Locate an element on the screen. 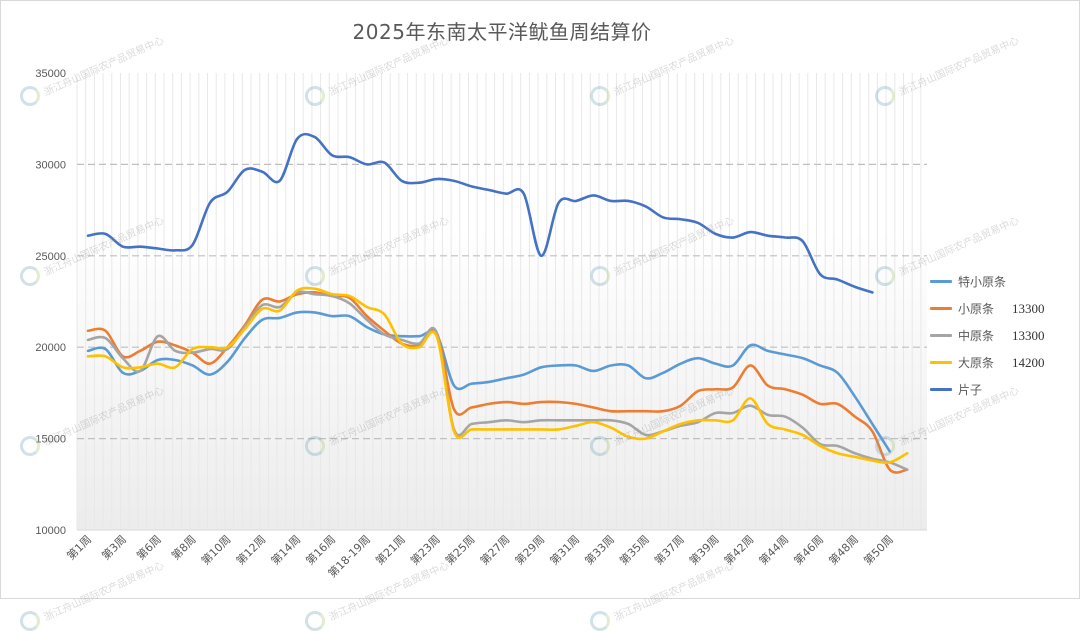  chart-legend: 特小原条 小原条 13300 中原条 13300 大原条 14200 片子 is located at coordinates (1000, 335).